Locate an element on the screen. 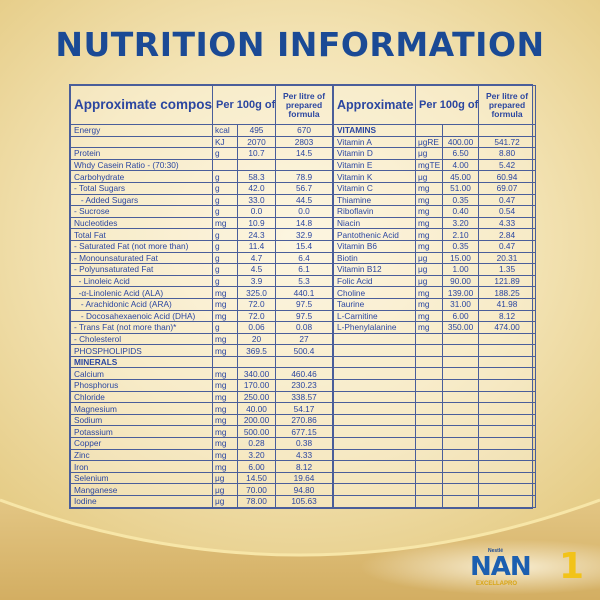  nutrient-name: - Saturated Fat (not more than) is located at coordinates (141, 246).